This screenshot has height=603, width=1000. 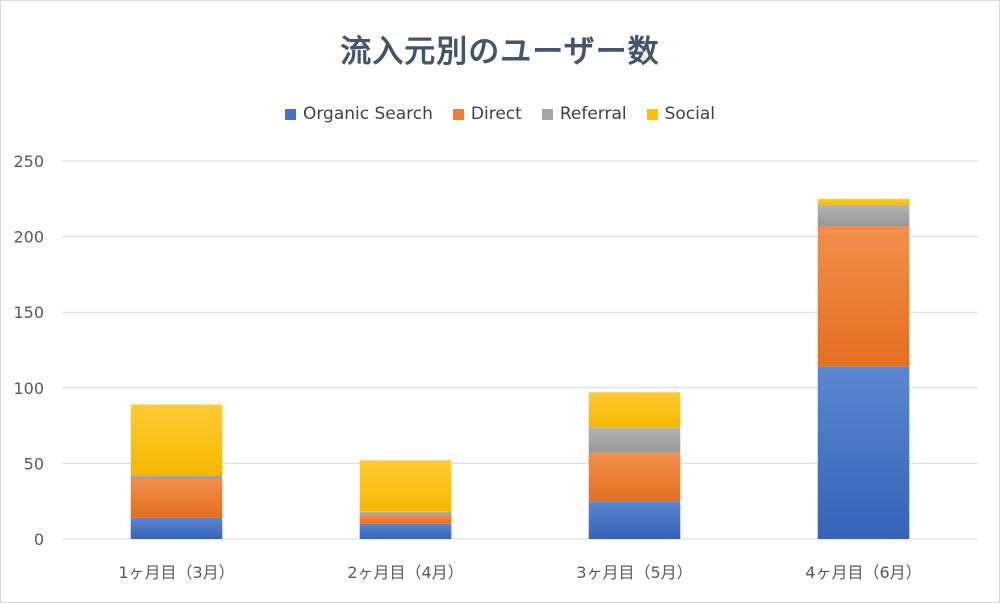 What do you see at coordinates (28, 388) in the screenshot?
I see `y-tick-label: 100` at bounding box center [28, 388].